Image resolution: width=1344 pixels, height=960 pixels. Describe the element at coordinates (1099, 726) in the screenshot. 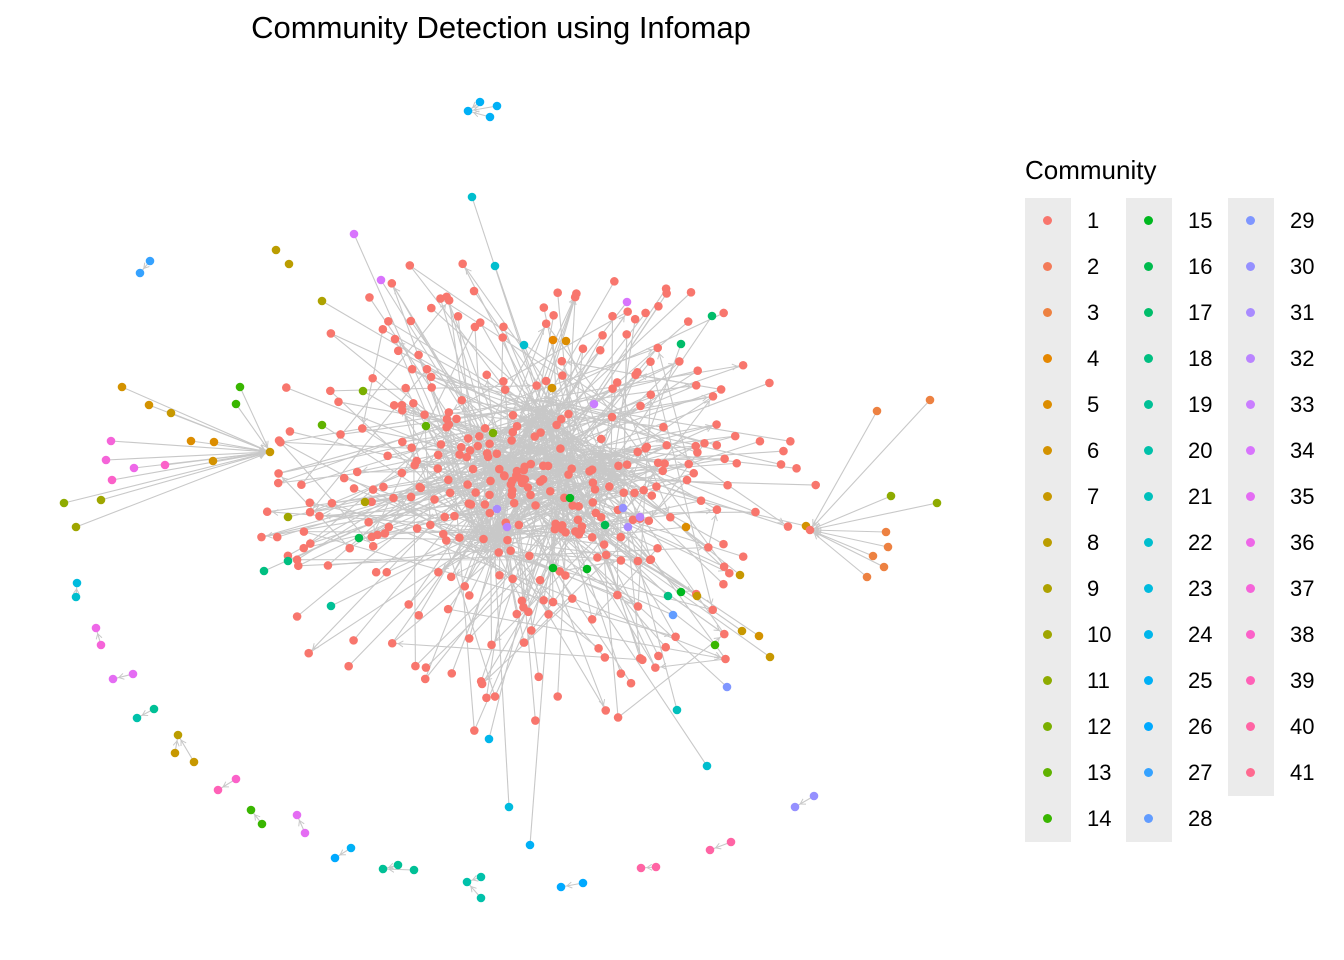

I see `legend-label: 12` at that location.